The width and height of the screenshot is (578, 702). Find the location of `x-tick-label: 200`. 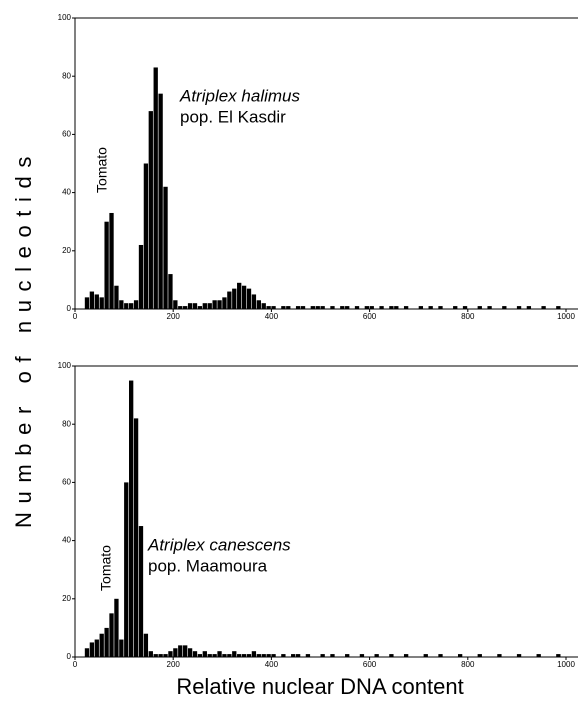

x-tick-label: 200 is located at coordinates (174, 316).